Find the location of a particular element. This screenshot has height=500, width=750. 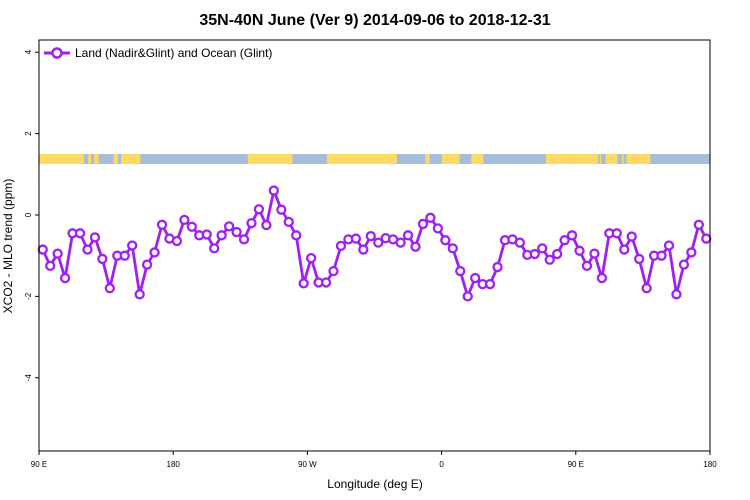

y-tick-label: 4 is located at coordinates (28, 51).